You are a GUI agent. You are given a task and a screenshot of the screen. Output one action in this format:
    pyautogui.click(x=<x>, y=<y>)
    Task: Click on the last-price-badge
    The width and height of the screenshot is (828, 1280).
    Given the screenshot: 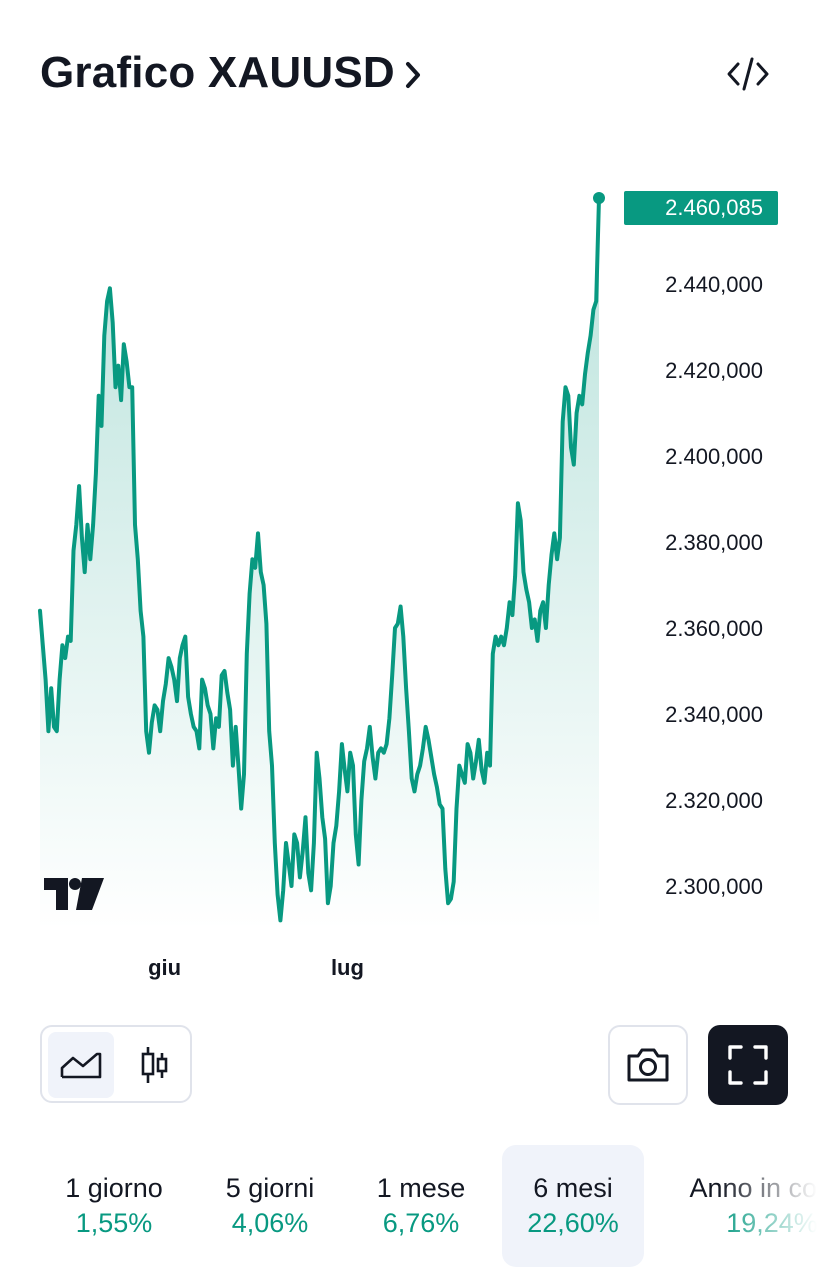 What is the action you would take?
    pyautogui.click(x=701, y=208)
    